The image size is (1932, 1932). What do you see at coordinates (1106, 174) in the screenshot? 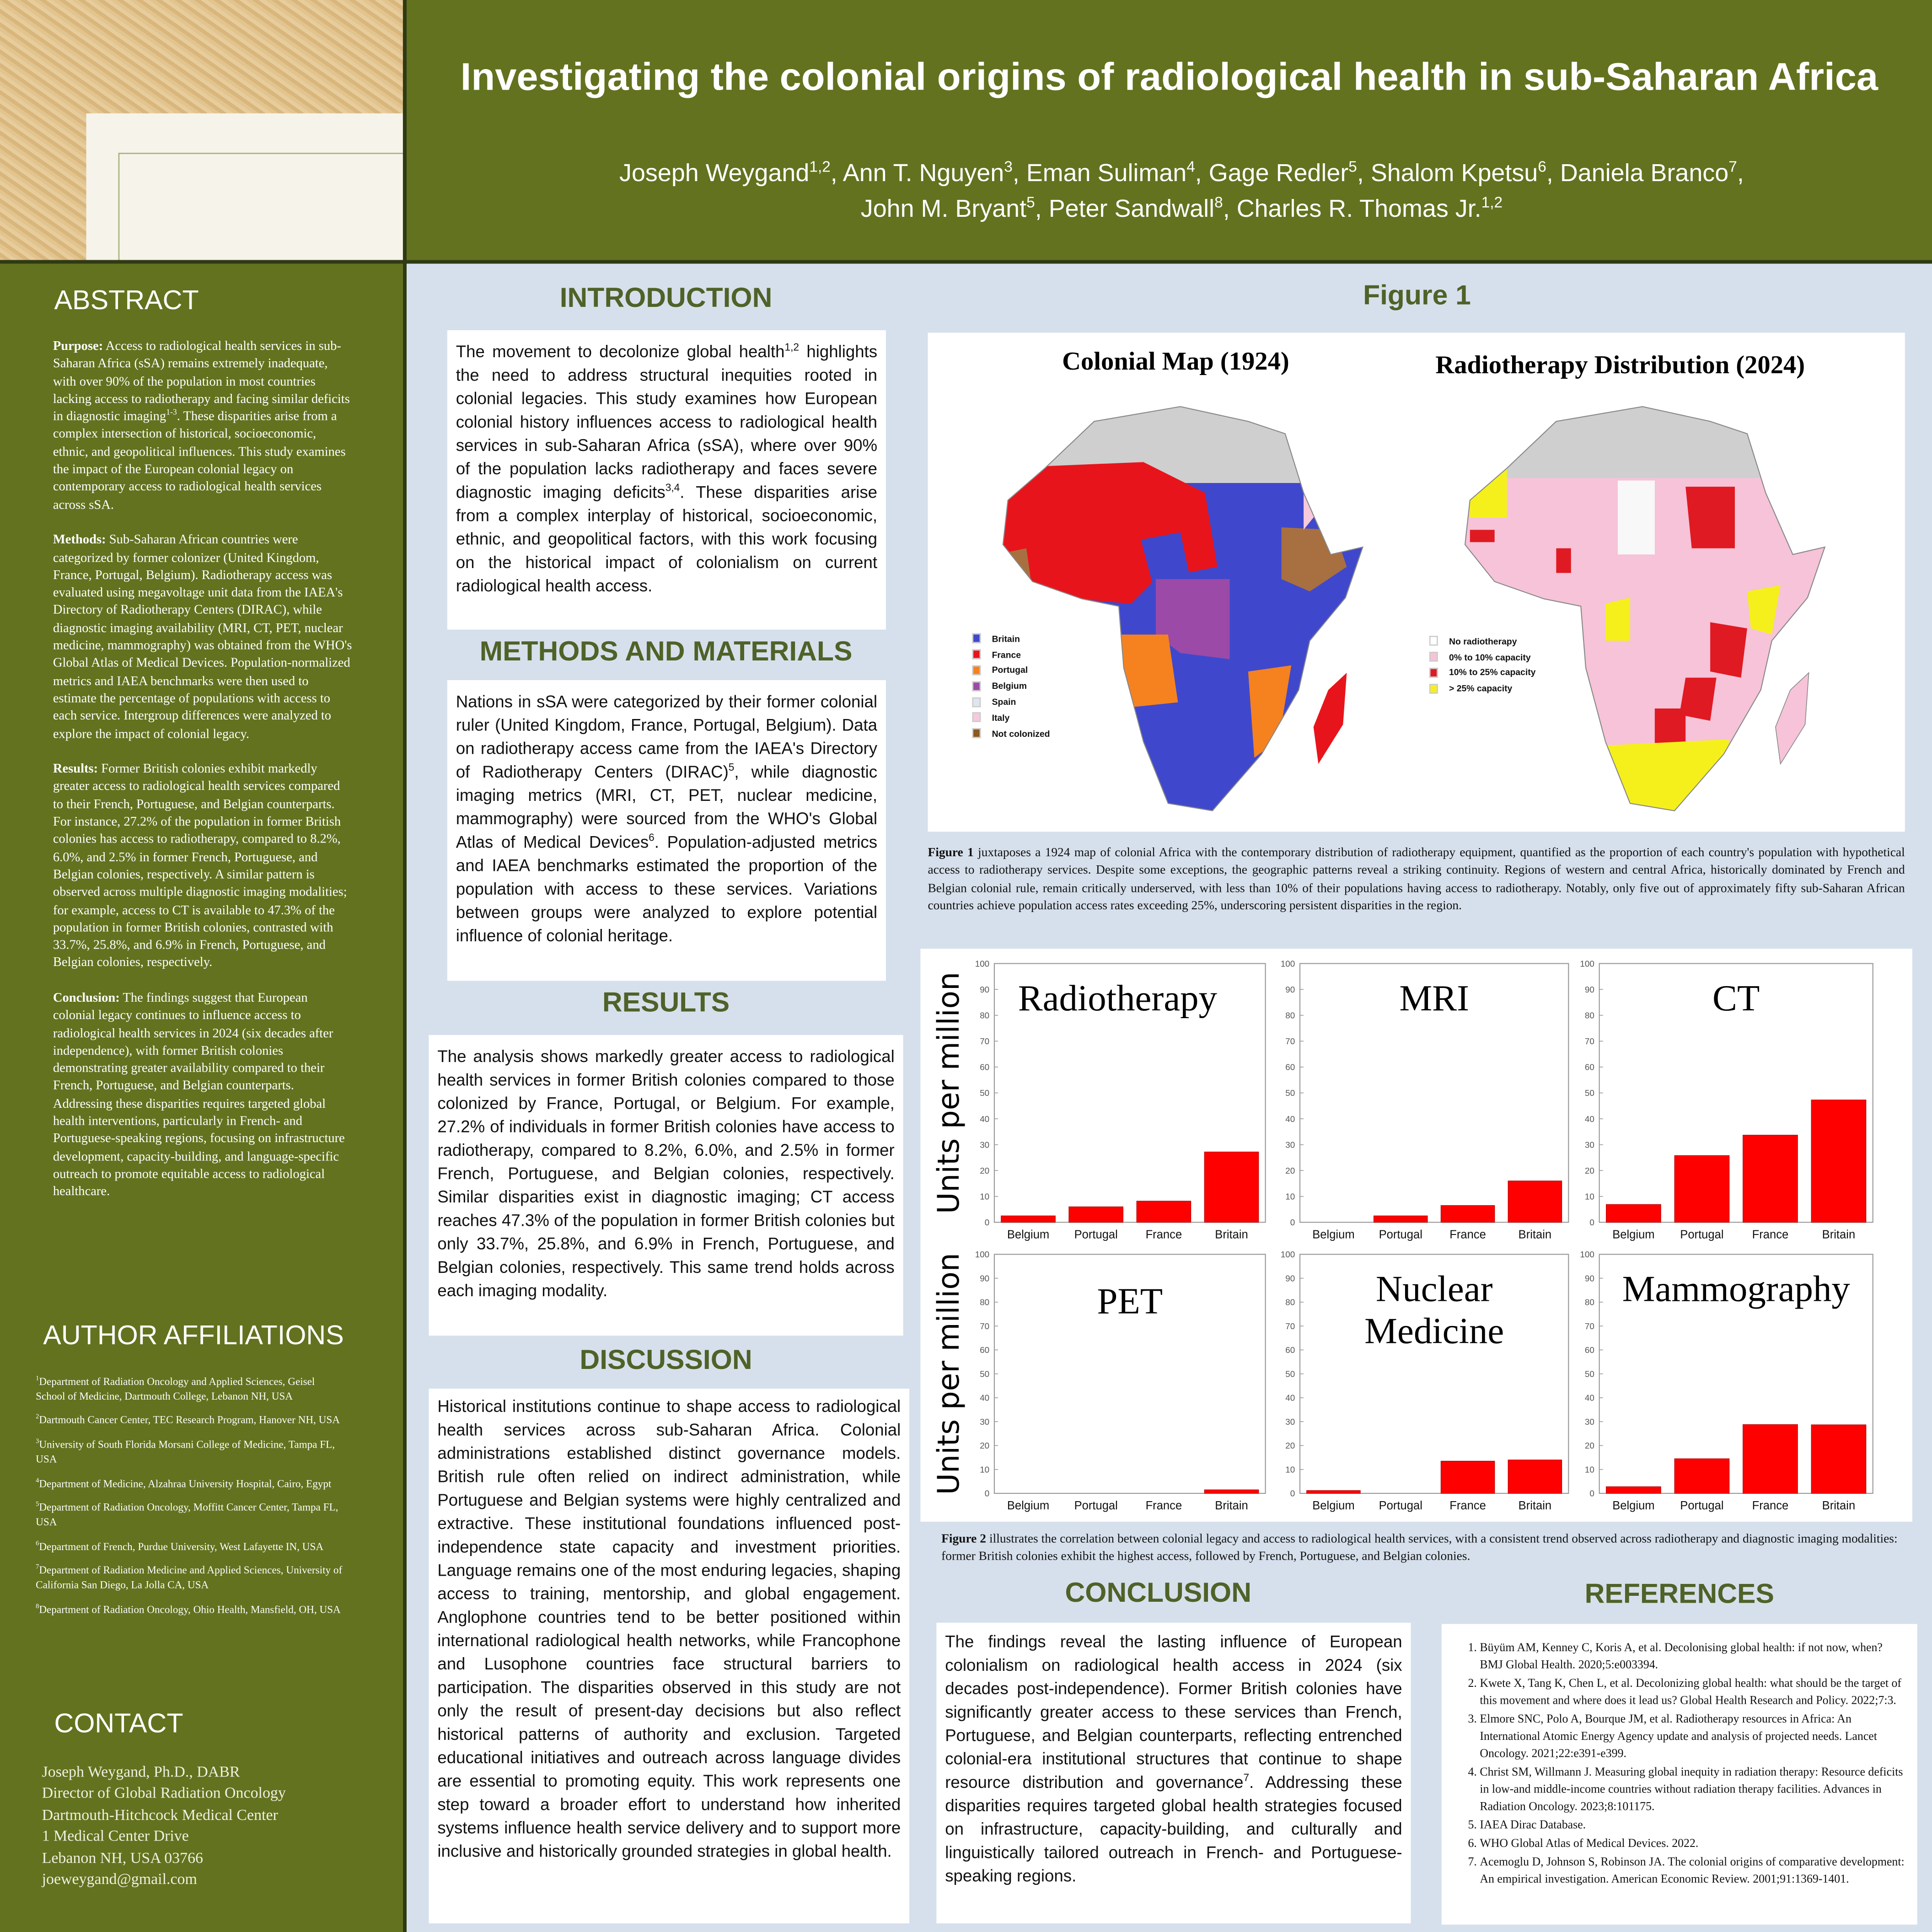
I see `author-name: Eman Suliman` at bounding box center [1106, 174].